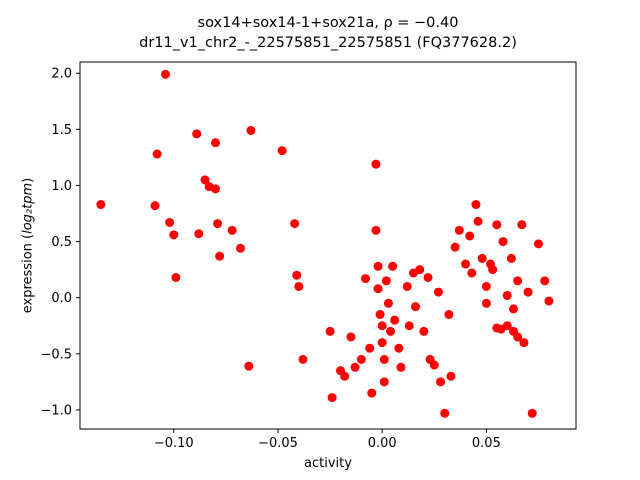 This screenshot has height=480, width=640. I want to click on y-tick-label: 1.5, so click(61, 130).